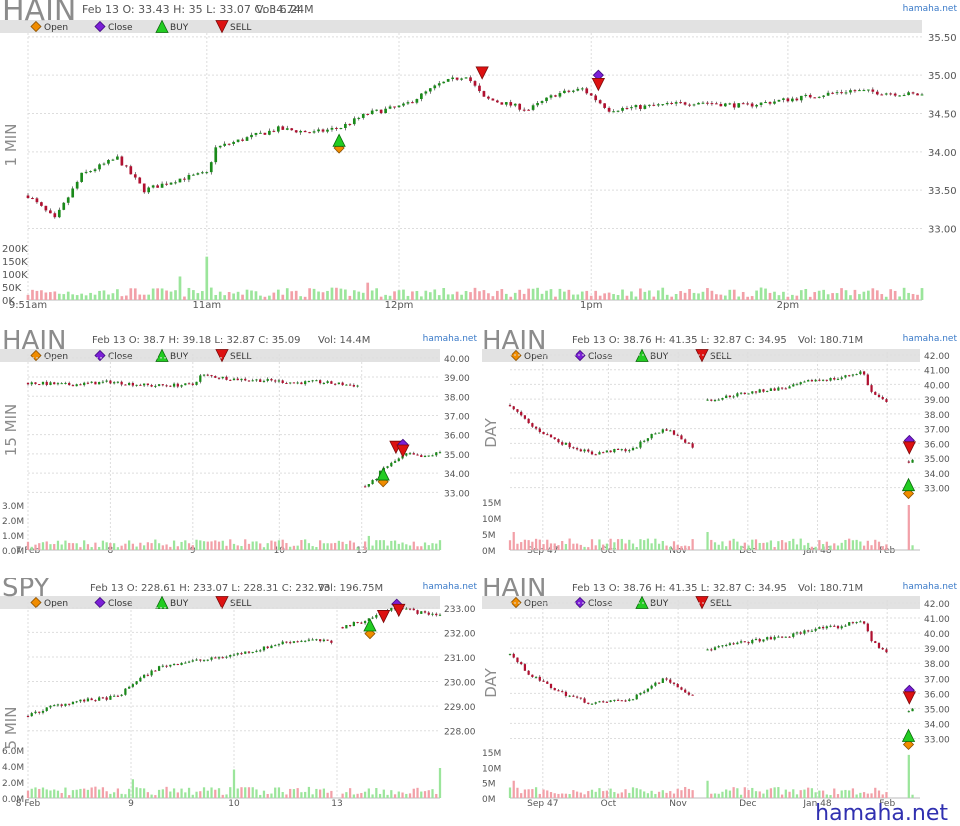  Describe the element at coordinates (179, 28) in the screenshot. I see `legend-buy-label: BUY` at that location.